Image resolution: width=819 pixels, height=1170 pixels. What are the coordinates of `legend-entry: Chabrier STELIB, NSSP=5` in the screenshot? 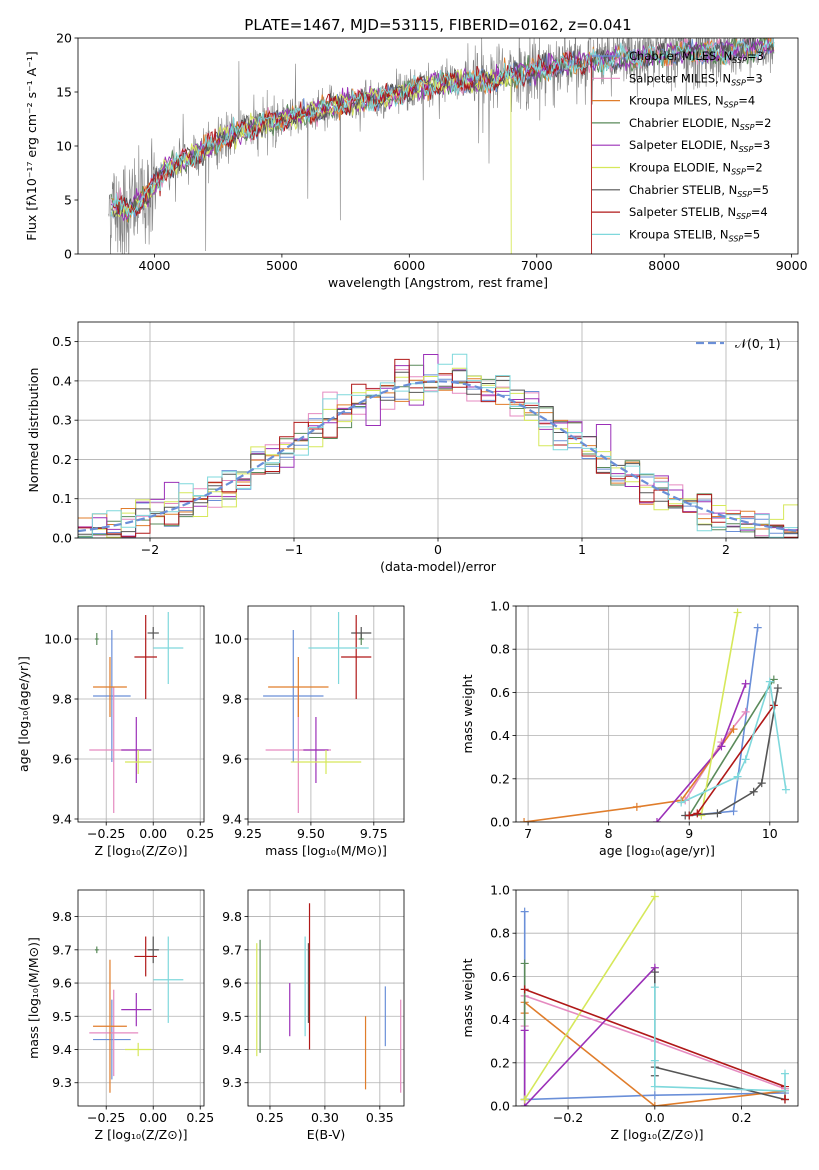 It's located at (699, 191).